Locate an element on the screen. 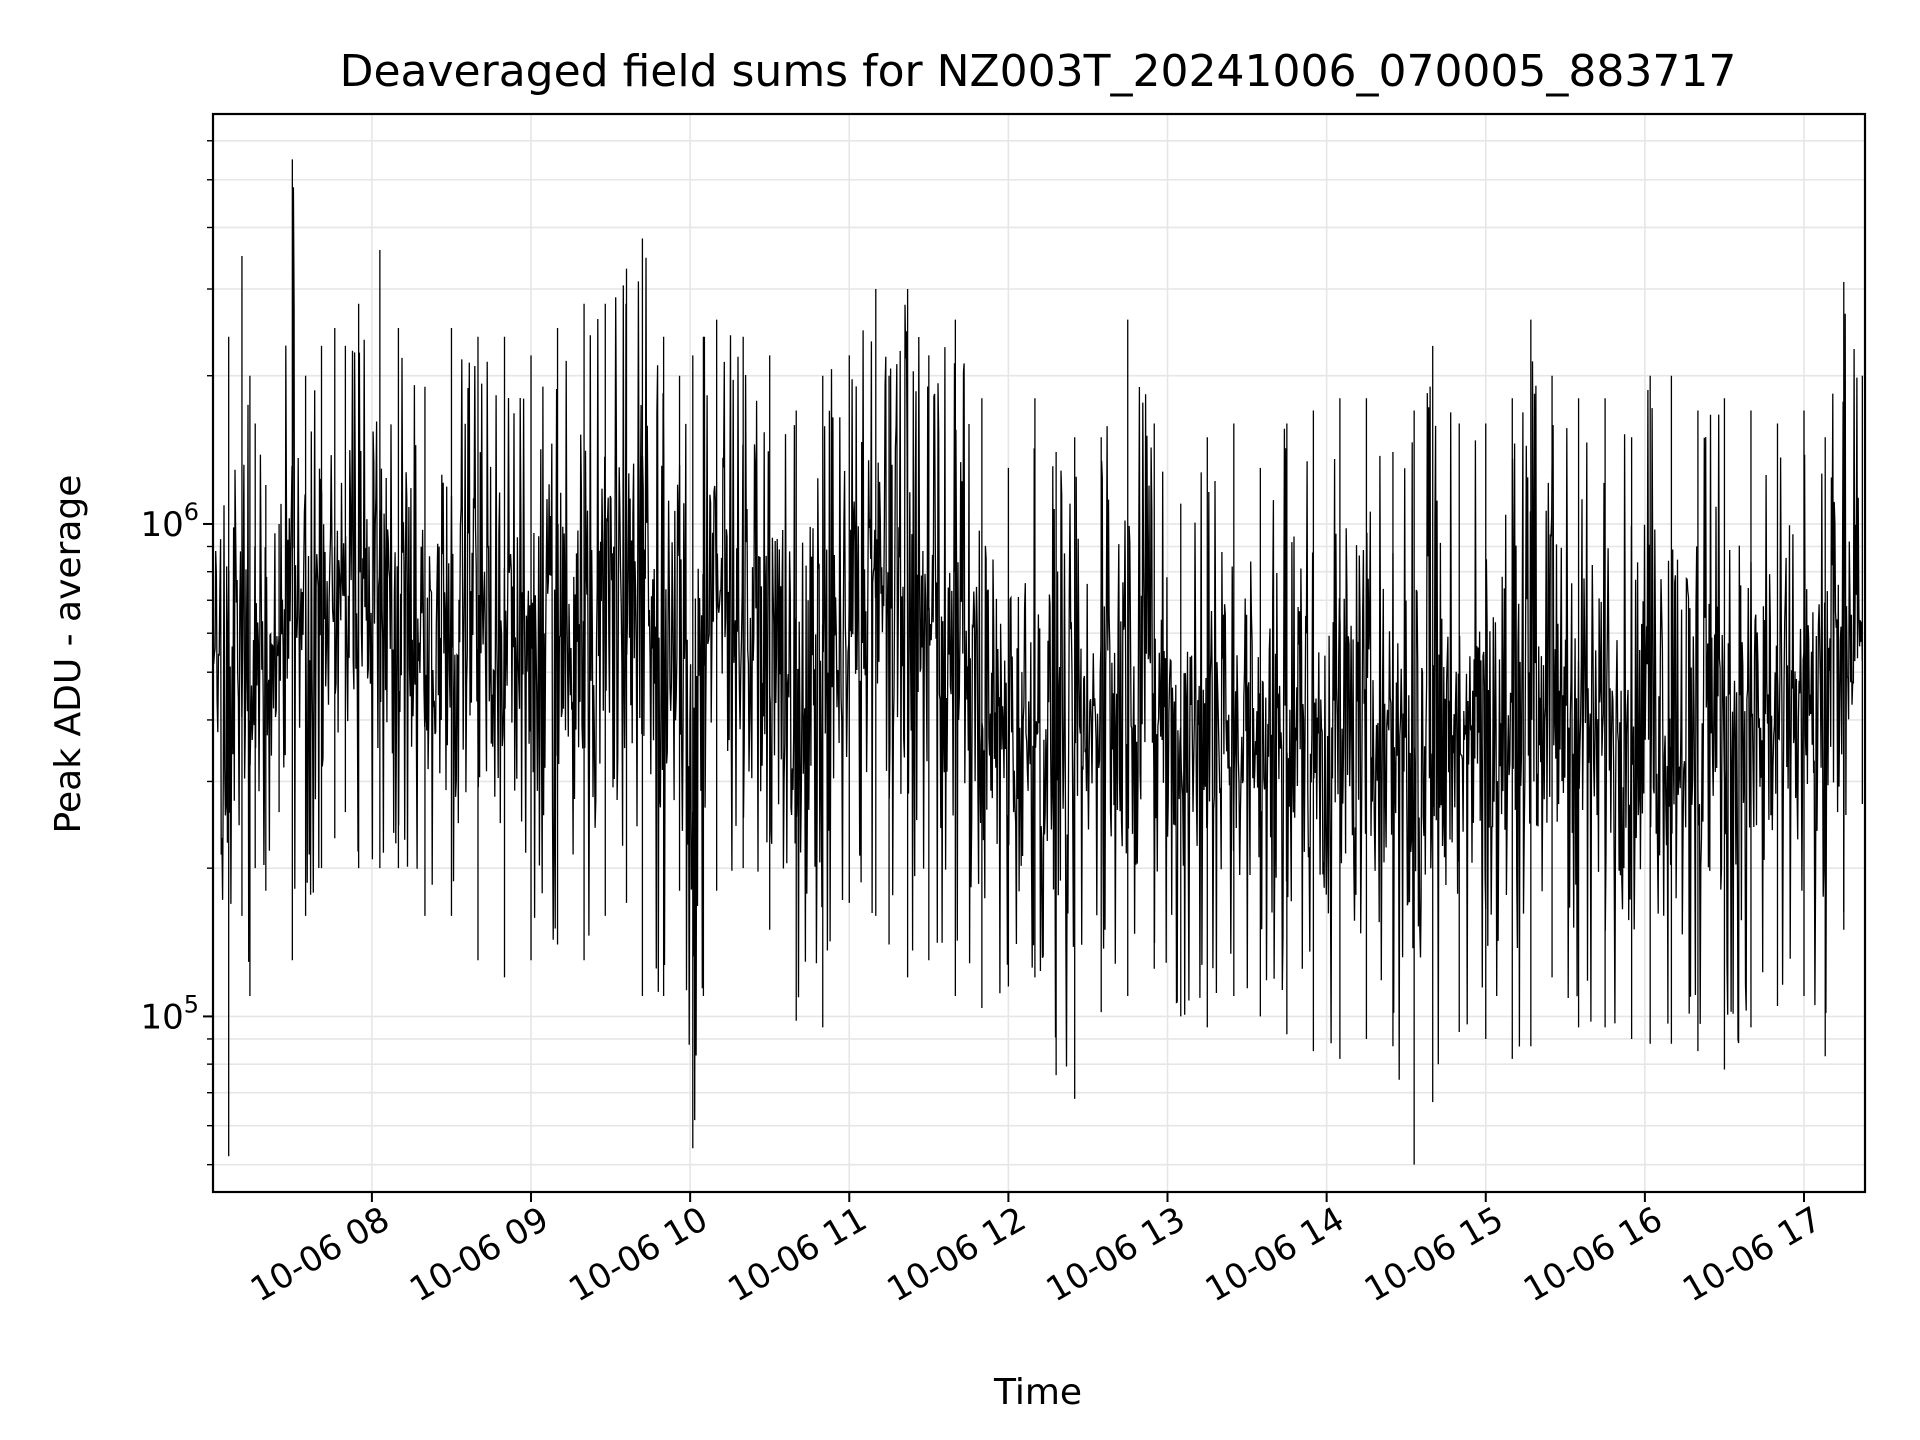 The image size is (1920, 1440). y-tick-label: 10⁵ is located at coordinates (169, 1013).